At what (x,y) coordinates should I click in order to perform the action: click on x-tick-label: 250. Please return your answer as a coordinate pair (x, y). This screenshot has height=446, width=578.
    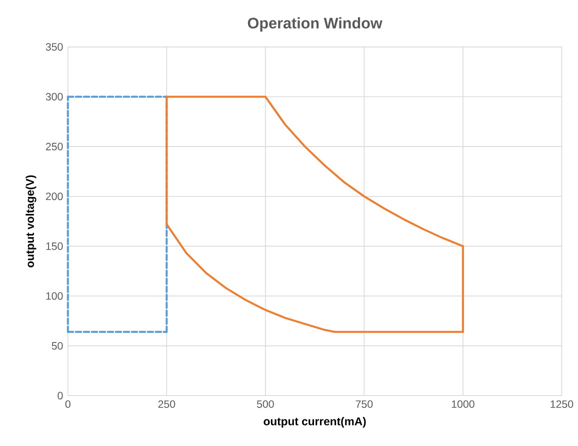
    Looking at the image, I should click on (167, 404).